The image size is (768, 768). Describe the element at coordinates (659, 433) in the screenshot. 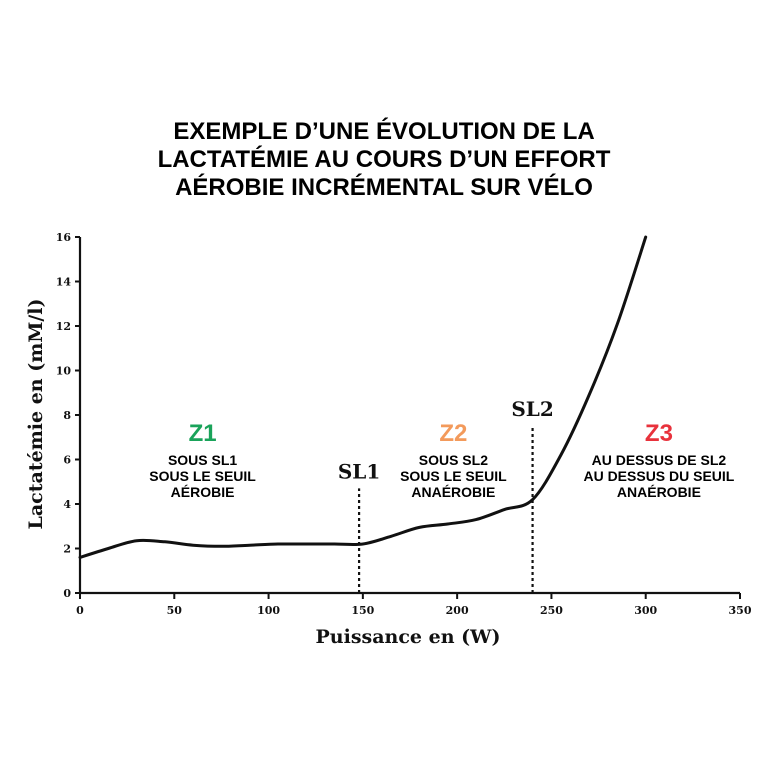

I see `zone-name: Z3` at that location.